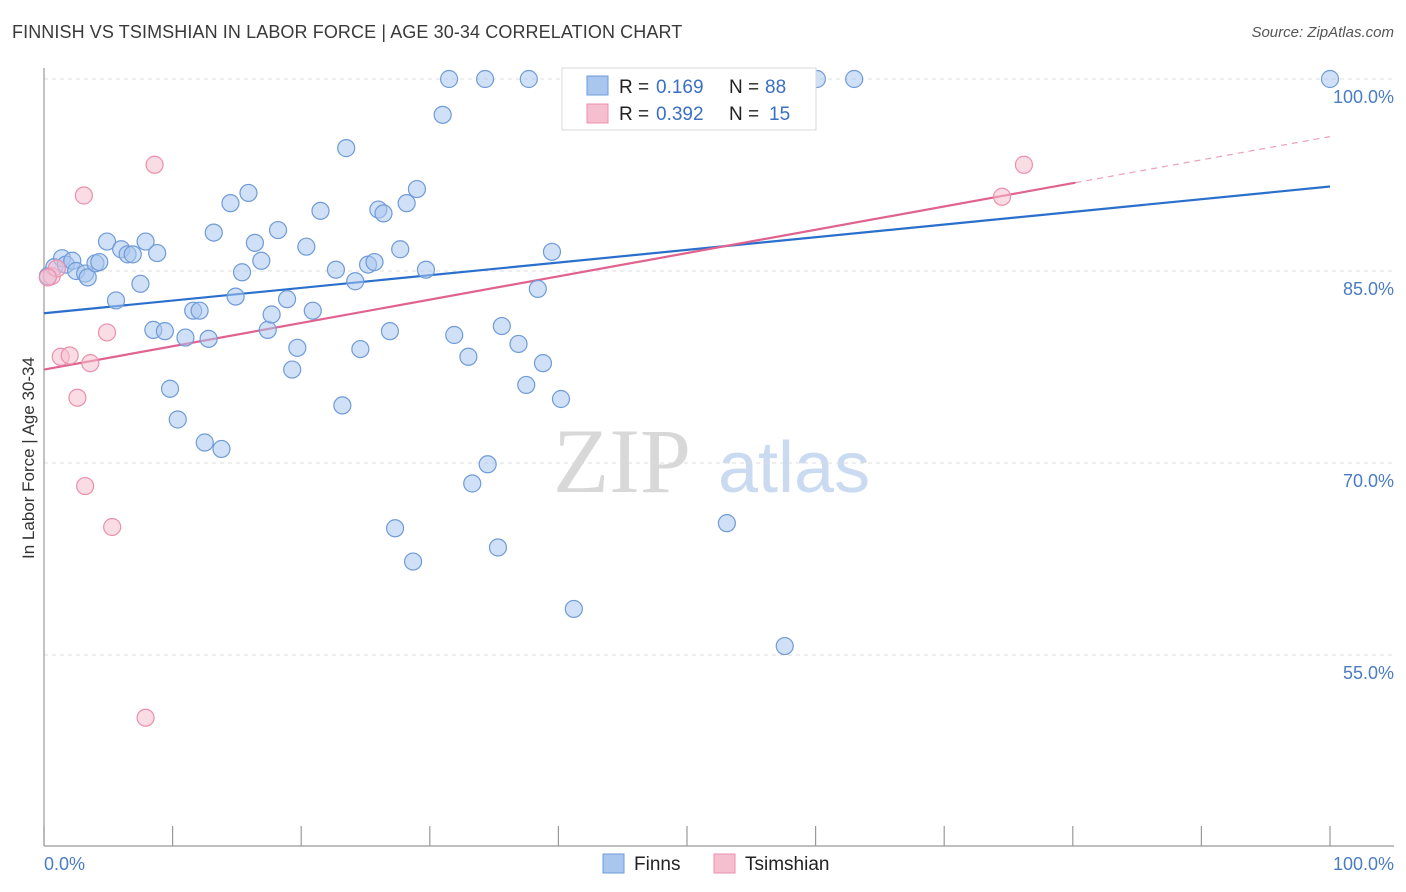 This screenshot has height=892, width=1406. Describe the element at coordinates (794, 468) in the screenshot. I see `watermark-atlas: atlas` at that location.